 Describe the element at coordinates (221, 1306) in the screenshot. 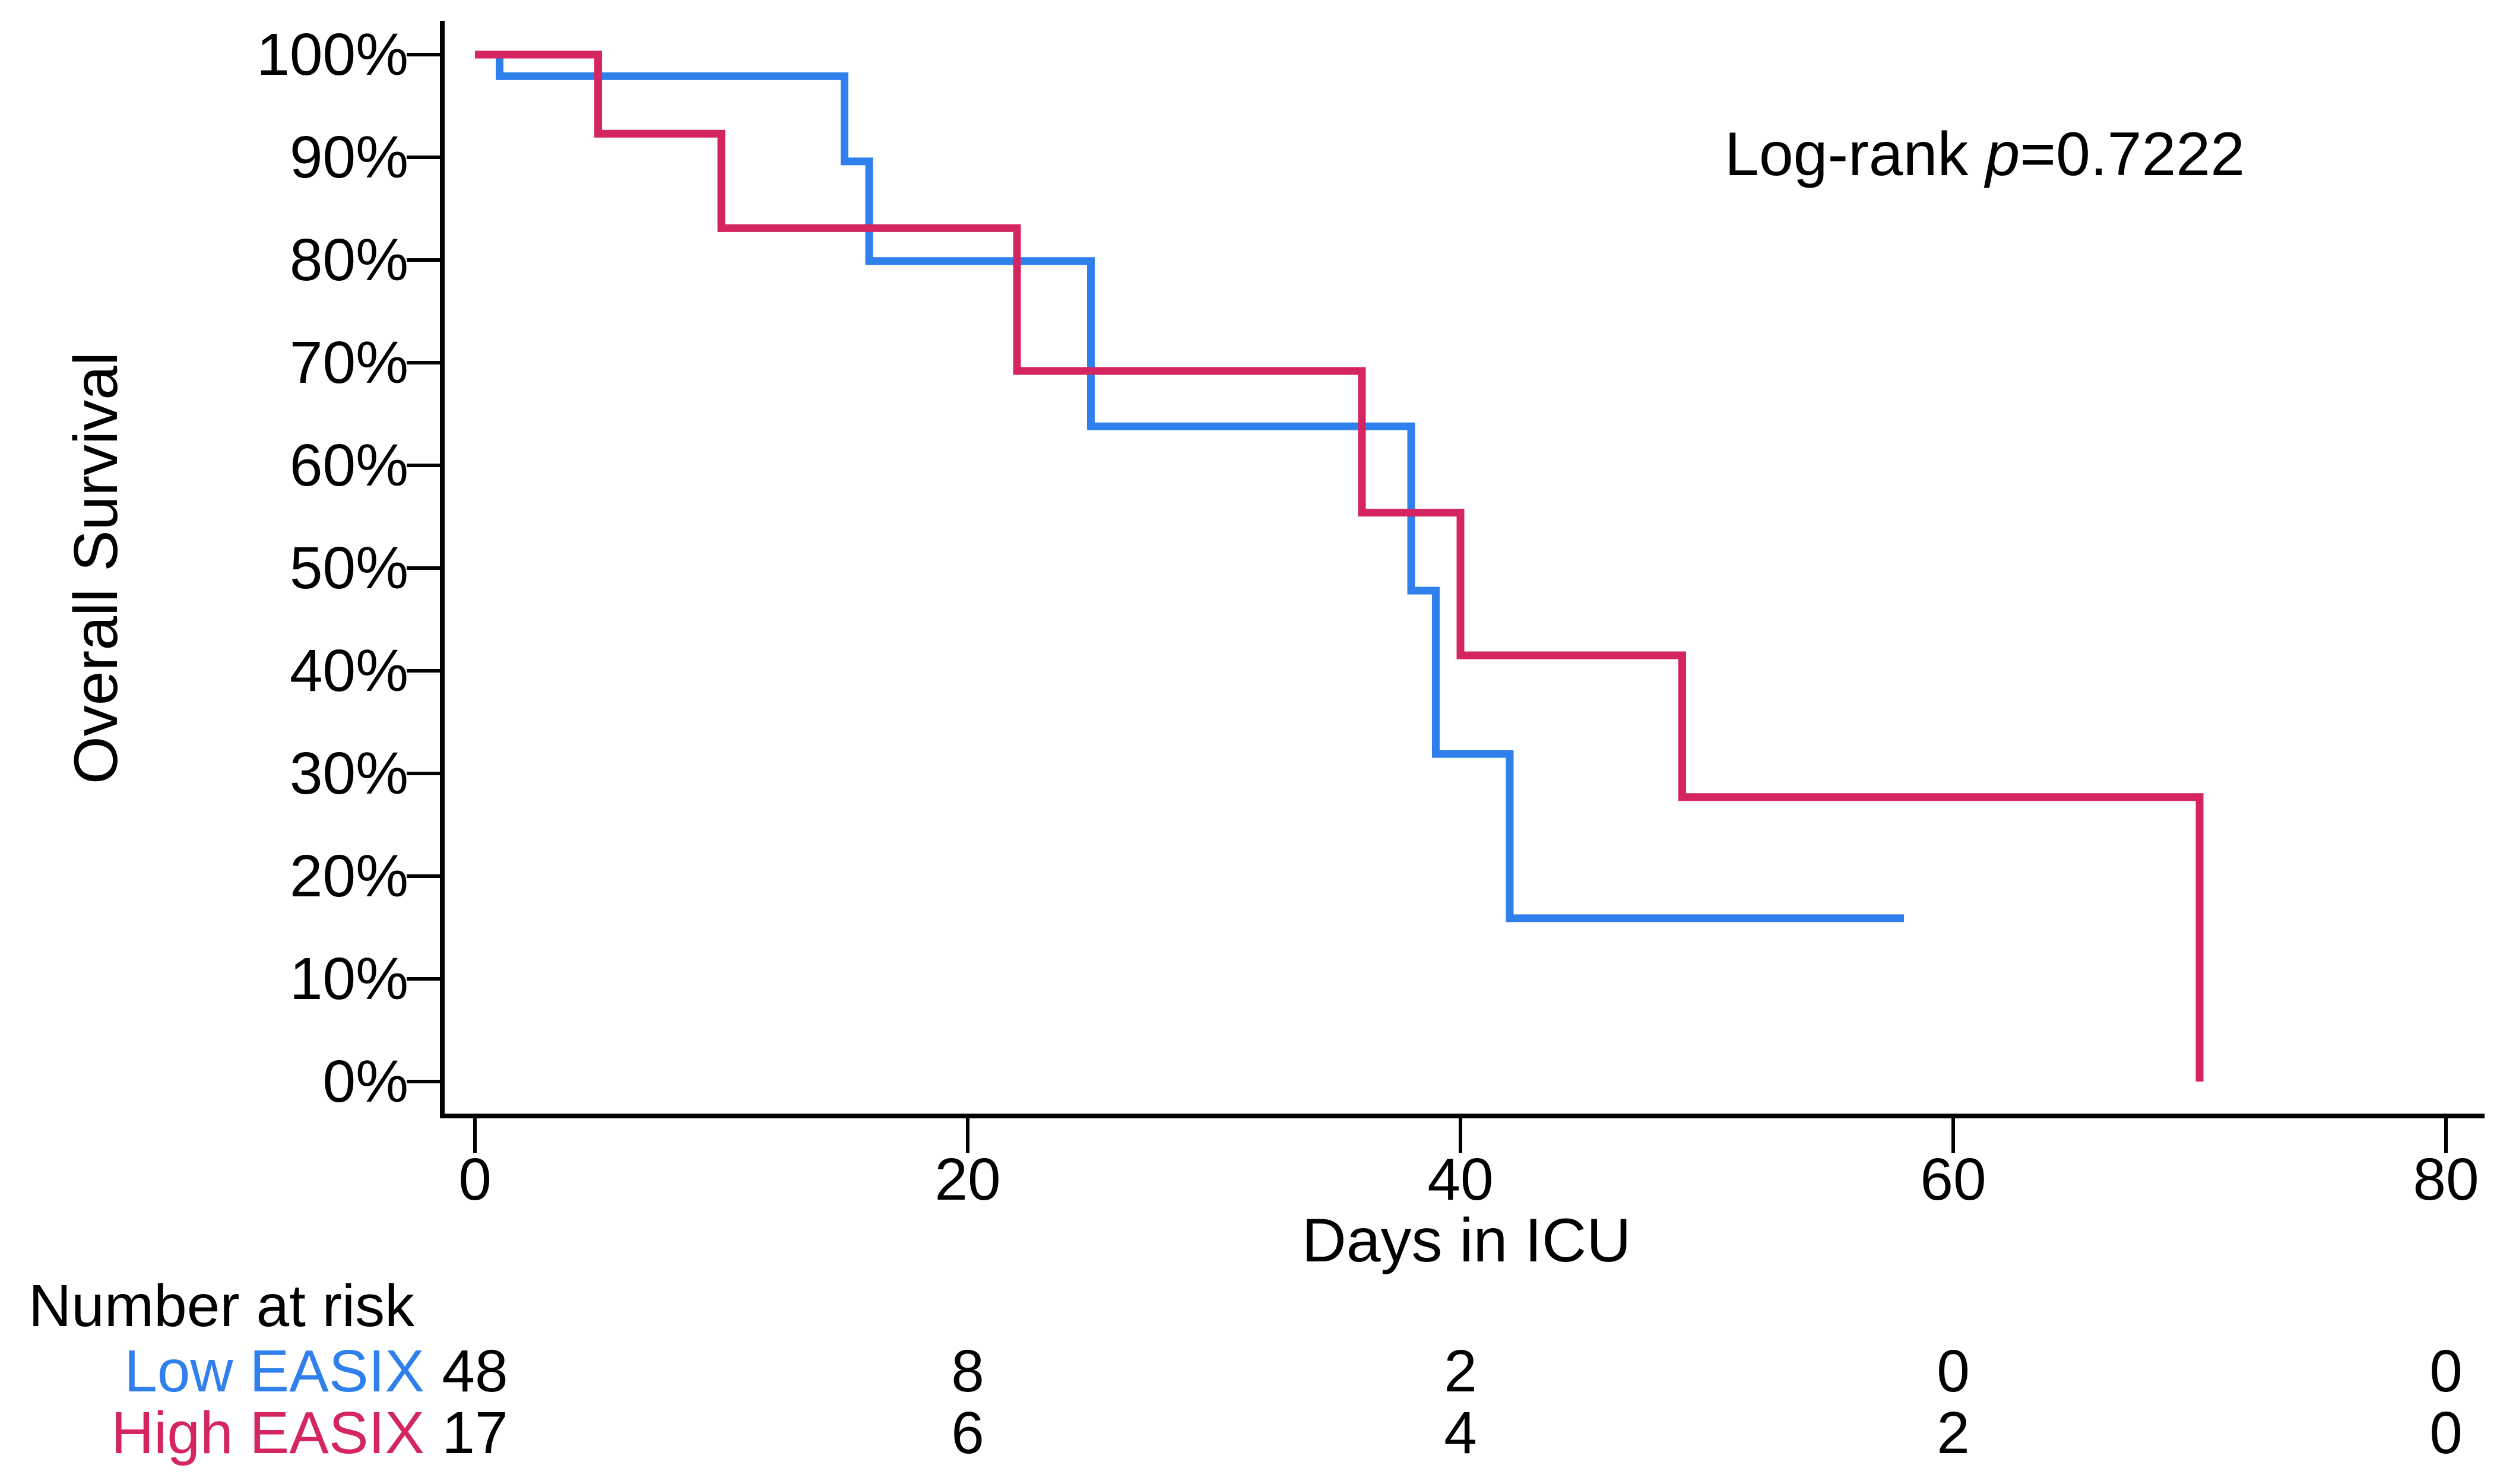

I see `risk-table-title: Number at risk` at that location.